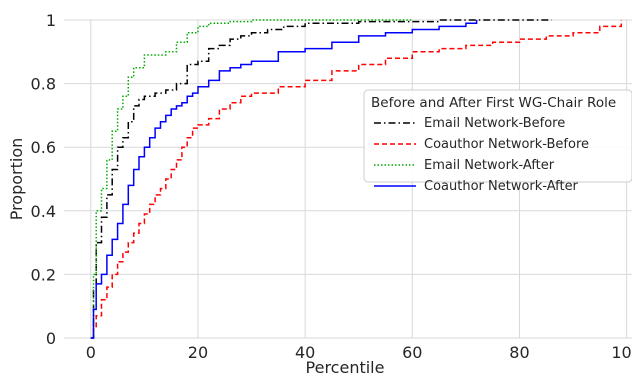 The image size is (632, 375). What do you see at coordinates (621, 352) in the screenshot?
I see `x-tick-label: 100` at bounding box center [621, 352].